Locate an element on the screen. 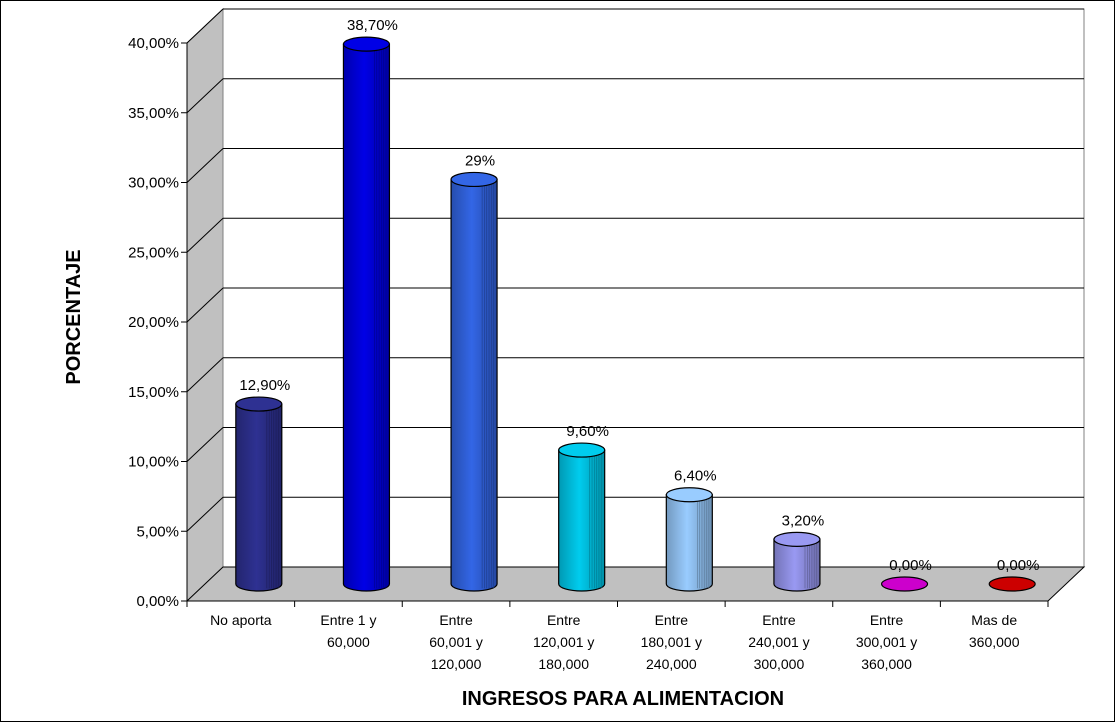 Image resolution: width=1115 pixels, height=723 pixels. data-label: 29% is located at coordinates (480, 160).